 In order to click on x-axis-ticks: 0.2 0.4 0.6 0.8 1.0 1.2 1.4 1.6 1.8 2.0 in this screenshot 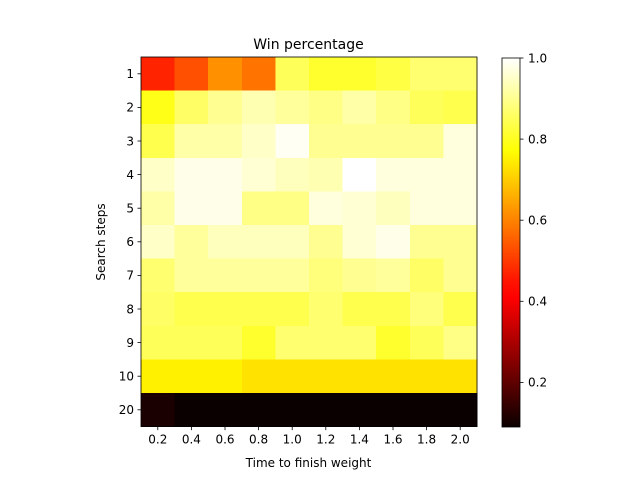, I will do `click(309, 436)`.